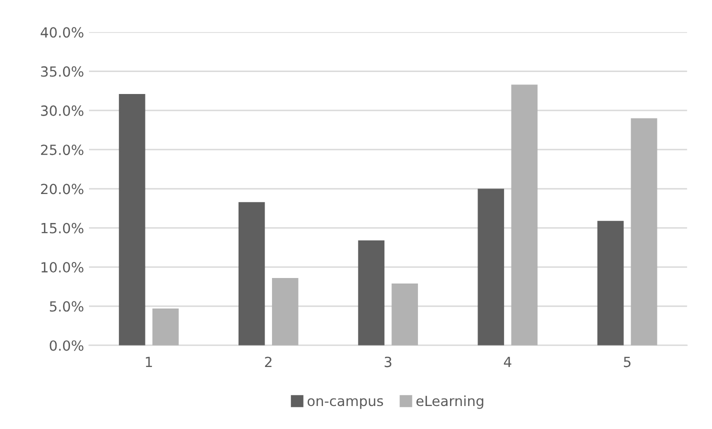 The image size is (712, 429). Describe the element at coordinates (62, 32) in the screenshot. I see `y-tick-label: 40.0%` at that location.